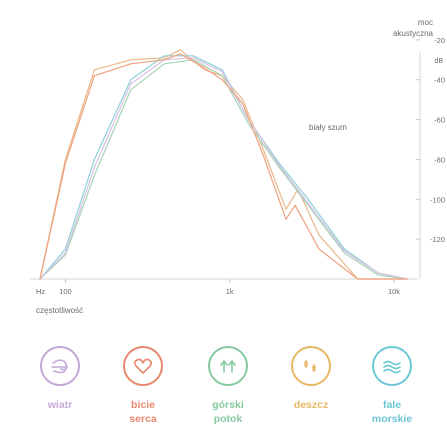  What do you see at coordinates (230, 291) in the screenshot?
I see `x-tick-label: 1k` at bounding box center [230, 291].